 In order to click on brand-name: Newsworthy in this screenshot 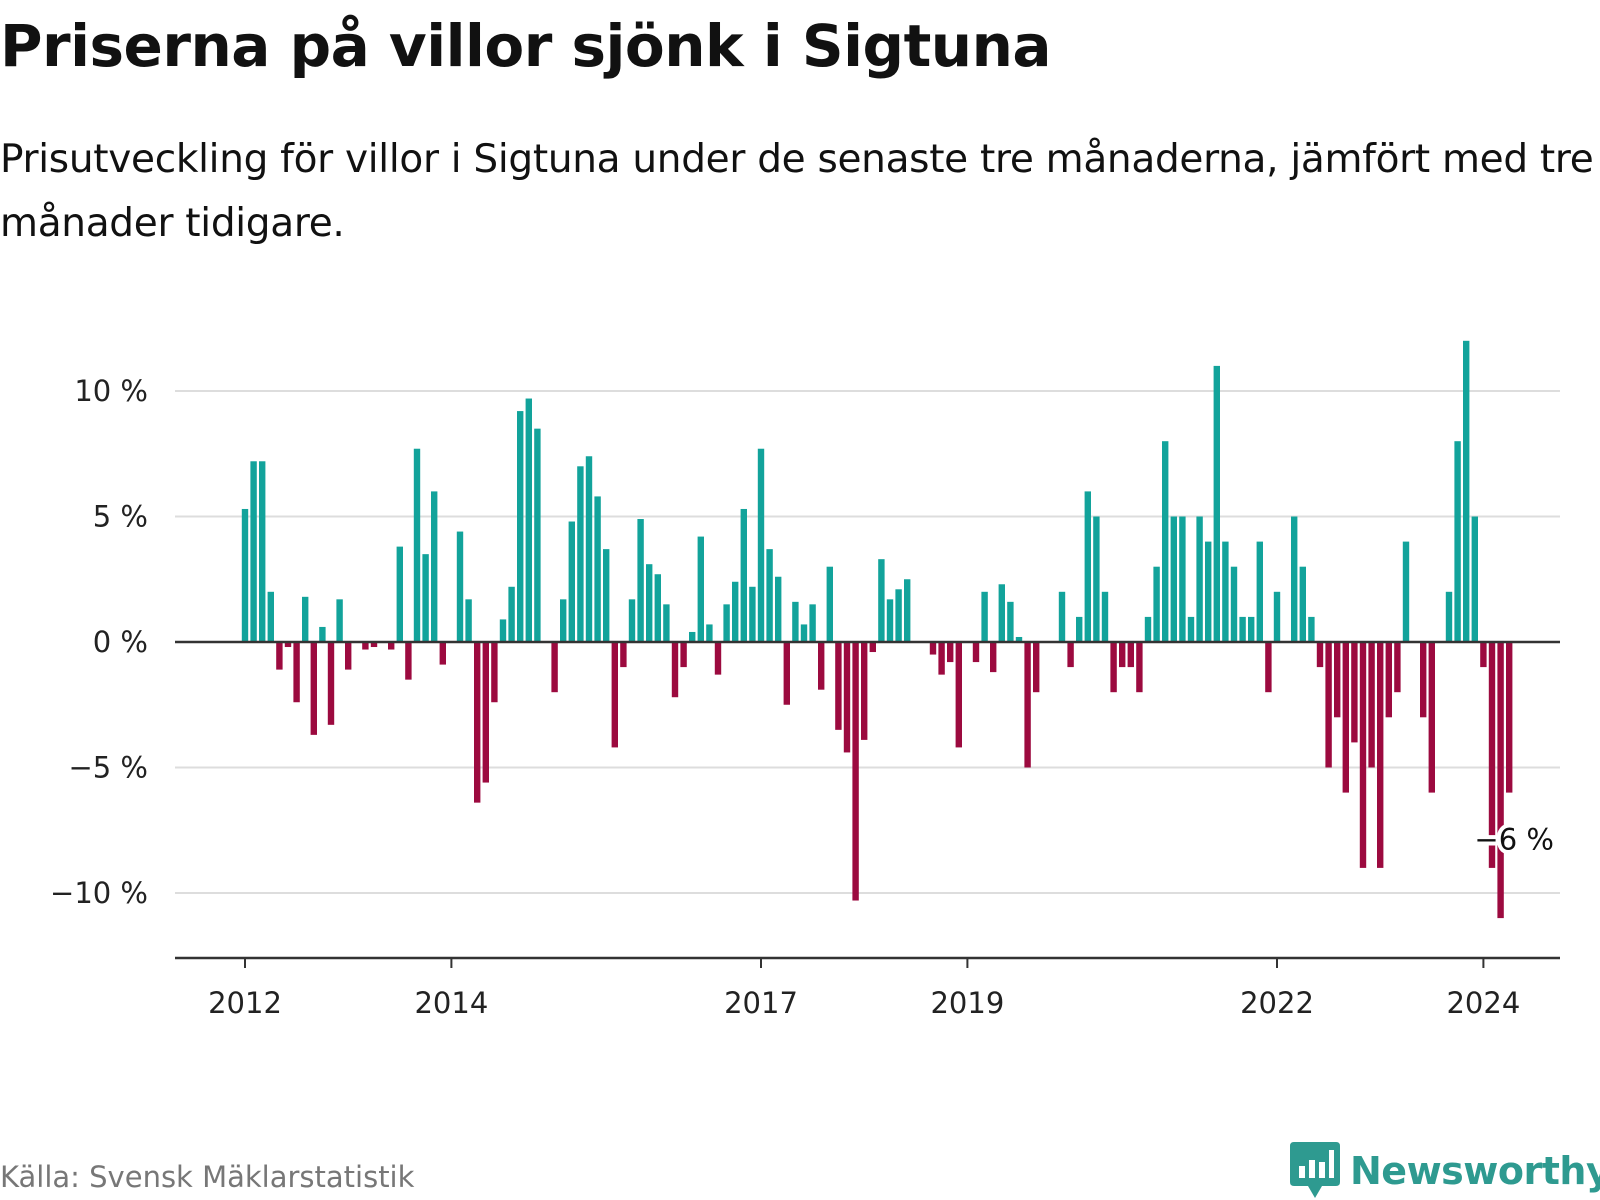, I will do `click(1475, 1171)`.